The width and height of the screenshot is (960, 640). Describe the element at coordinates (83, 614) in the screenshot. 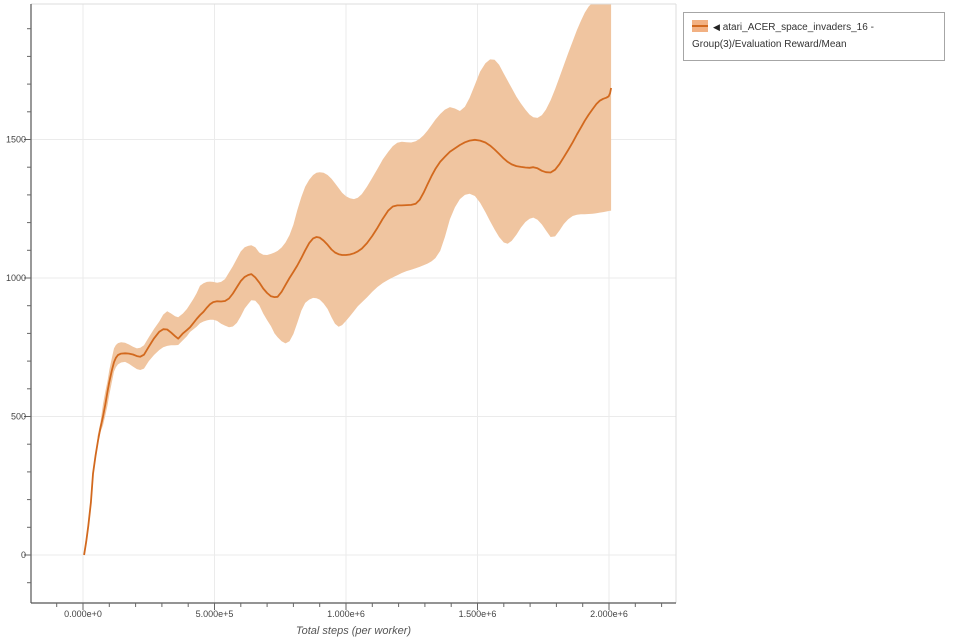

I see `x-tick-label: 0.000e+0` at that location.